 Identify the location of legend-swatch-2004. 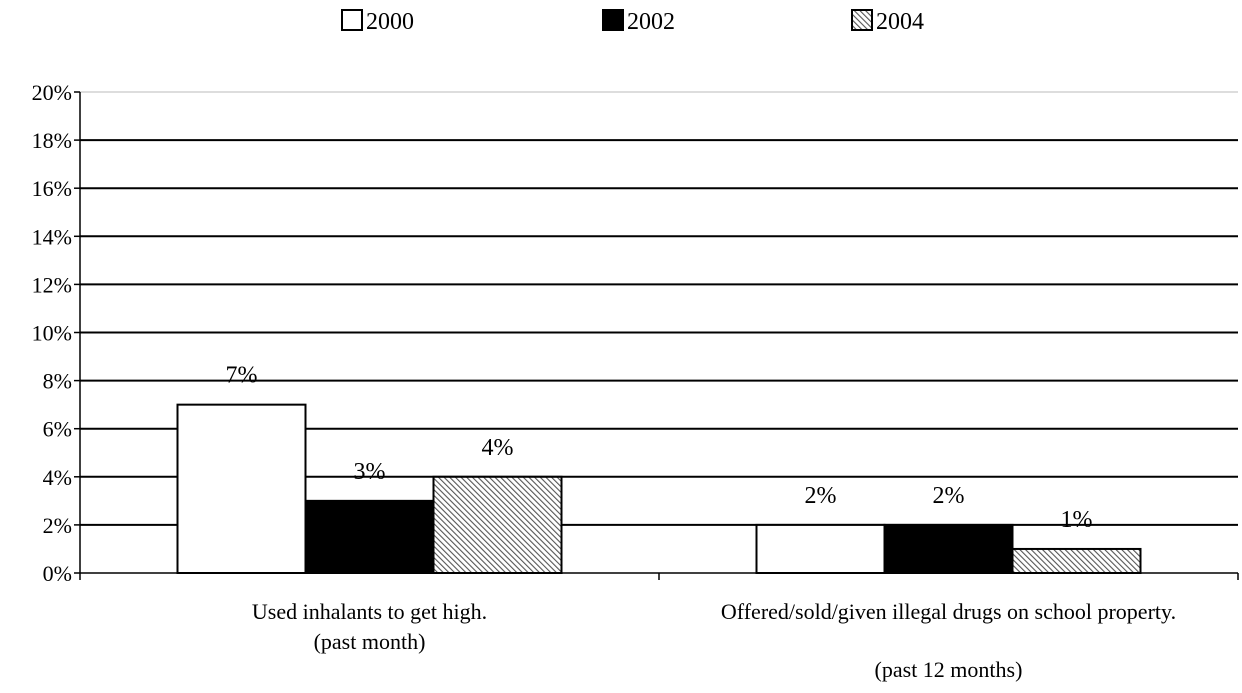
(862, 20).